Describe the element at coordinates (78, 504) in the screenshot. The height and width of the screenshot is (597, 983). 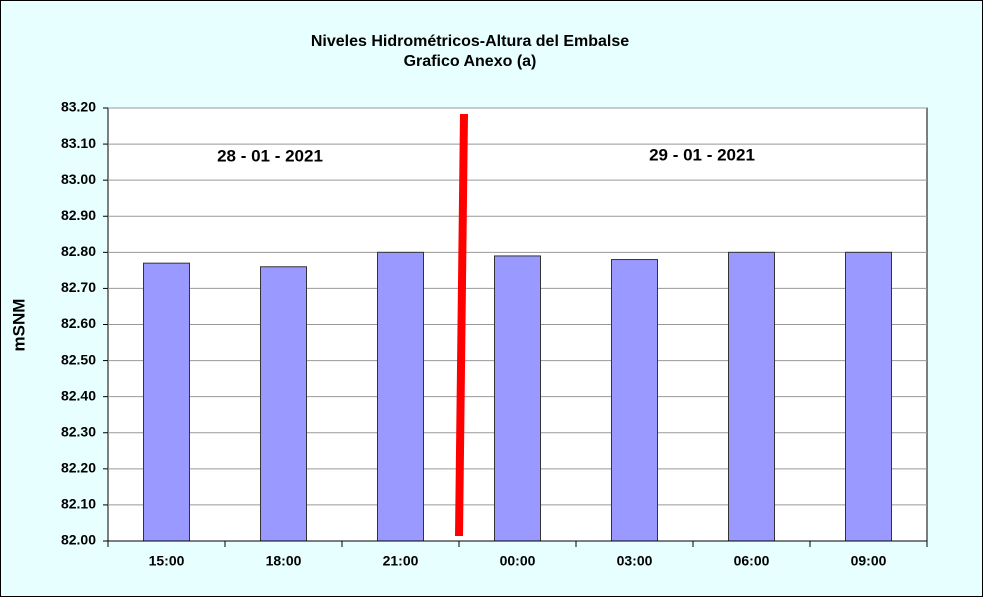
I see `y-tick-label: 82.10` at that location.